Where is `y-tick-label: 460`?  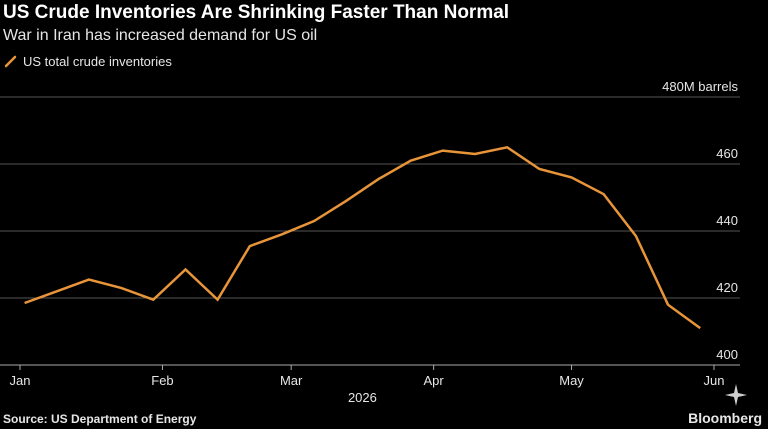 y-tick-label: 460 is located at coordinates (727, 153).